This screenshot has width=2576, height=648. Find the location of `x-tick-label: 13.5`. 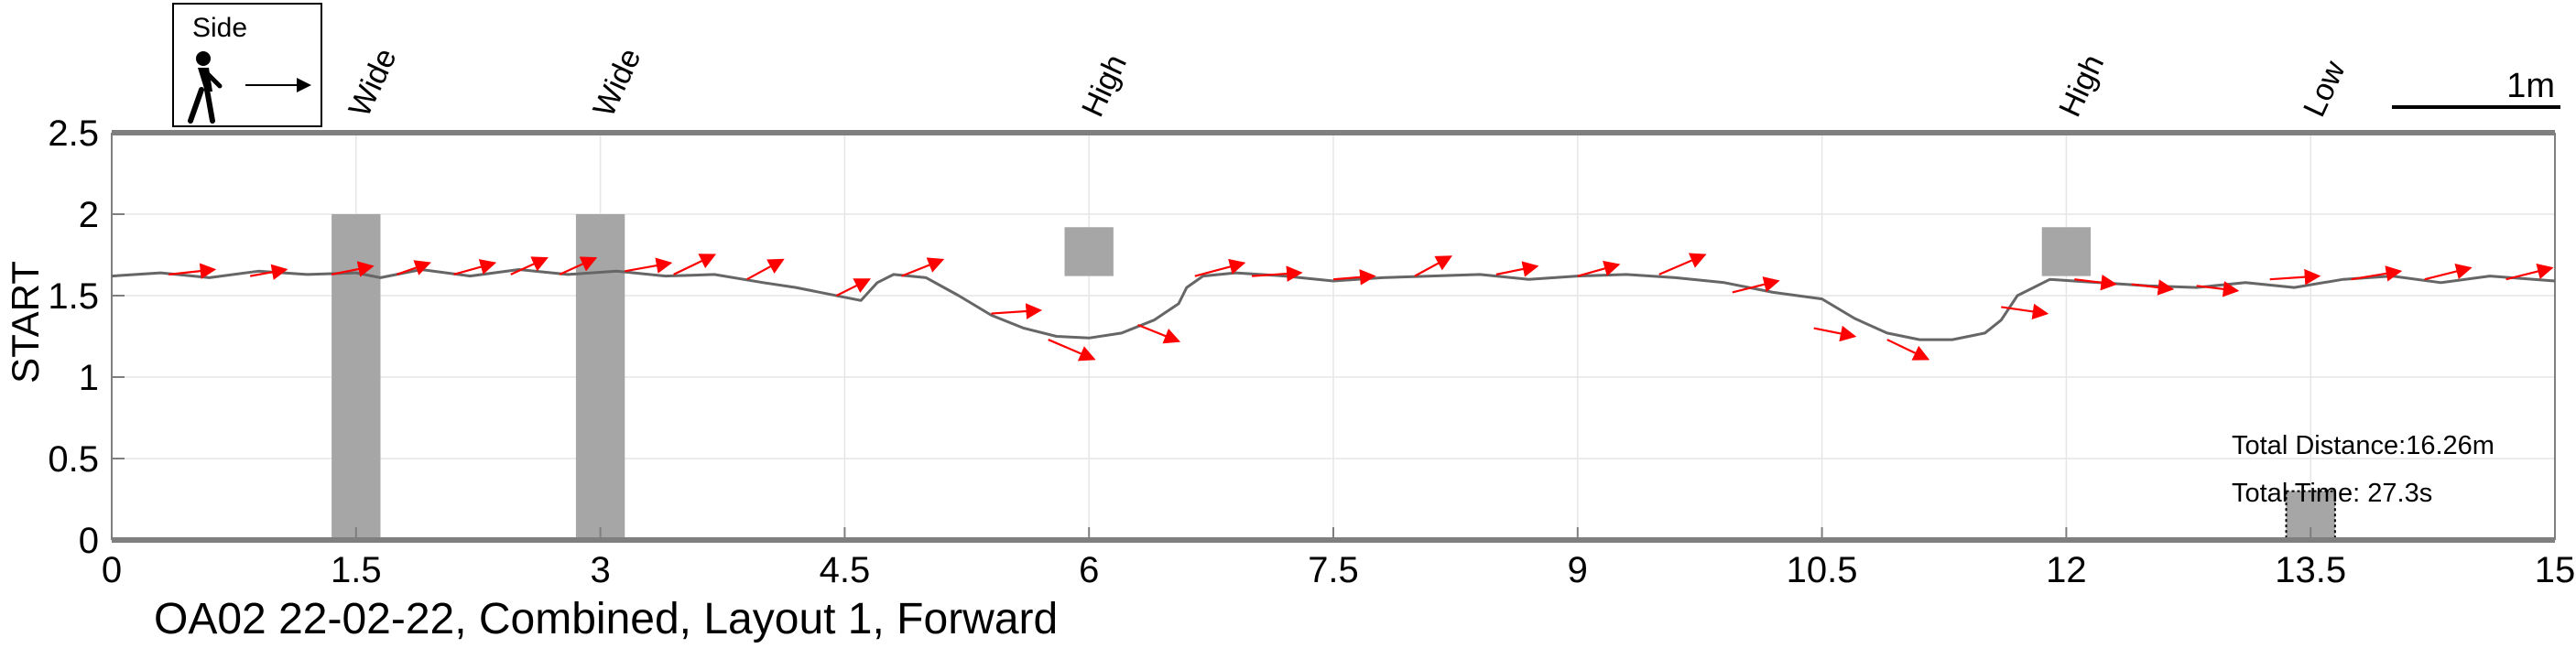

x-tick-label: 13.5 is located at coordinates (2310, 570).